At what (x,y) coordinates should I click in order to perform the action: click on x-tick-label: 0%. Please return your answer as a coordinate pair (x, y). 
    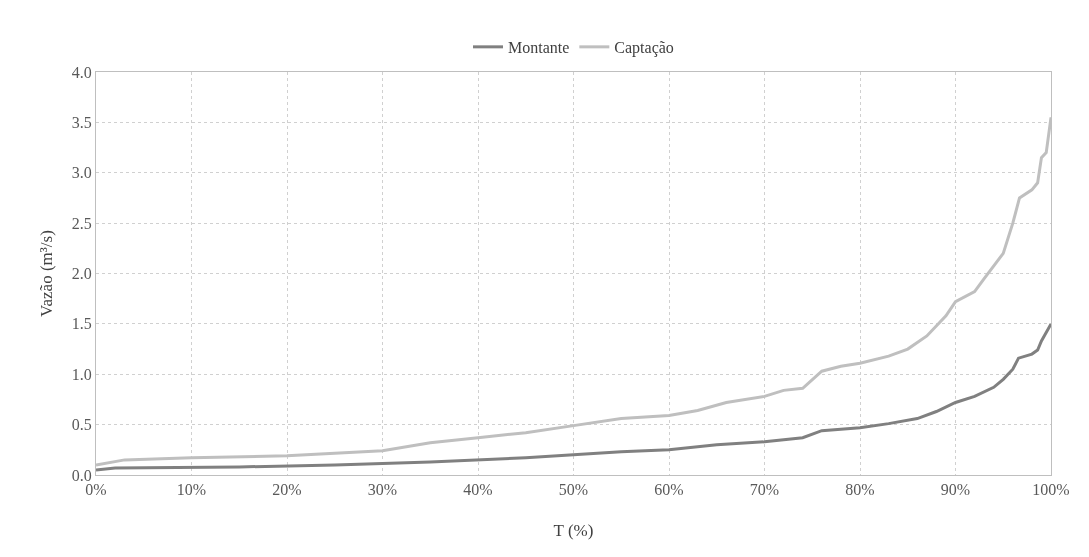
    Looking at the image, I should click on (96, 490).